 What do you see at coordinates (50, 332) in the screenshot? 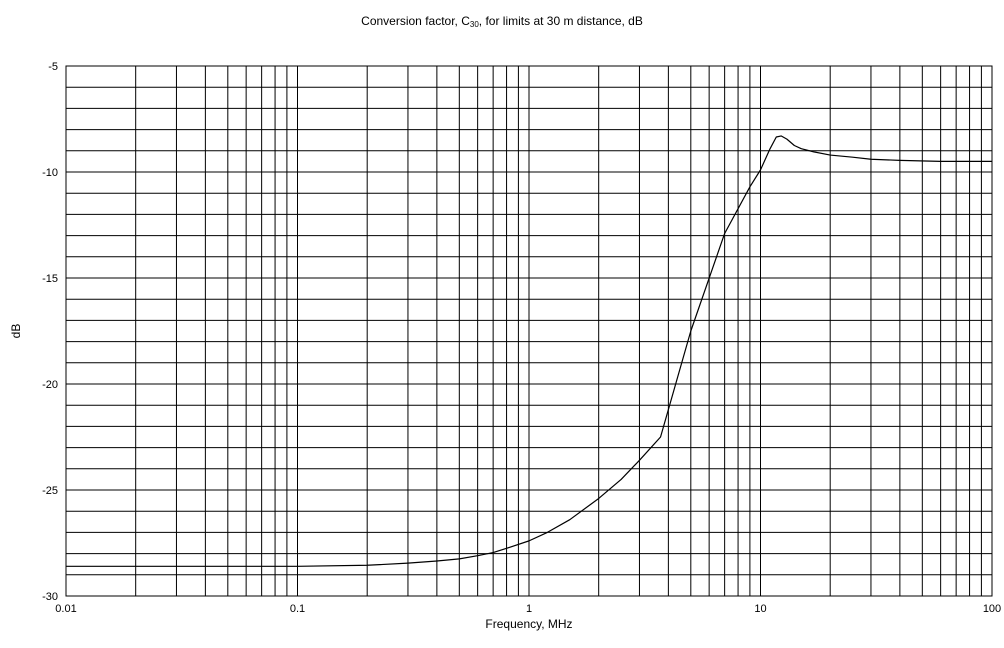
I see `y-tick-labels: -5 -10 -15 -20 -25 -30` at bounding box center [50, 332].